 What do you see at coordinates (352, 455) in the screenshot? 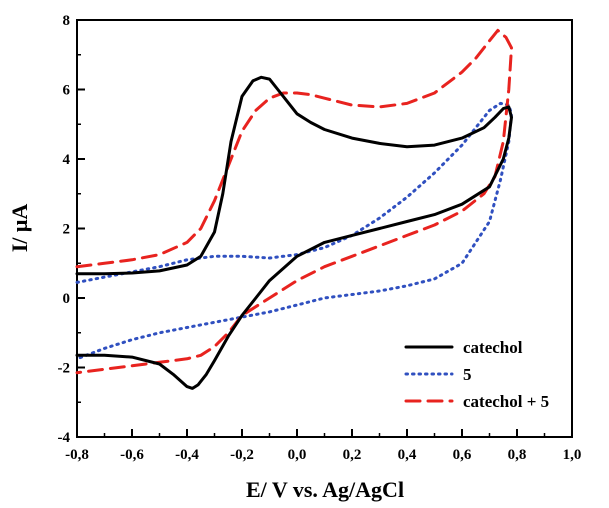
I see `x-tick-label: 0,2` at bounding box center [352, 455].